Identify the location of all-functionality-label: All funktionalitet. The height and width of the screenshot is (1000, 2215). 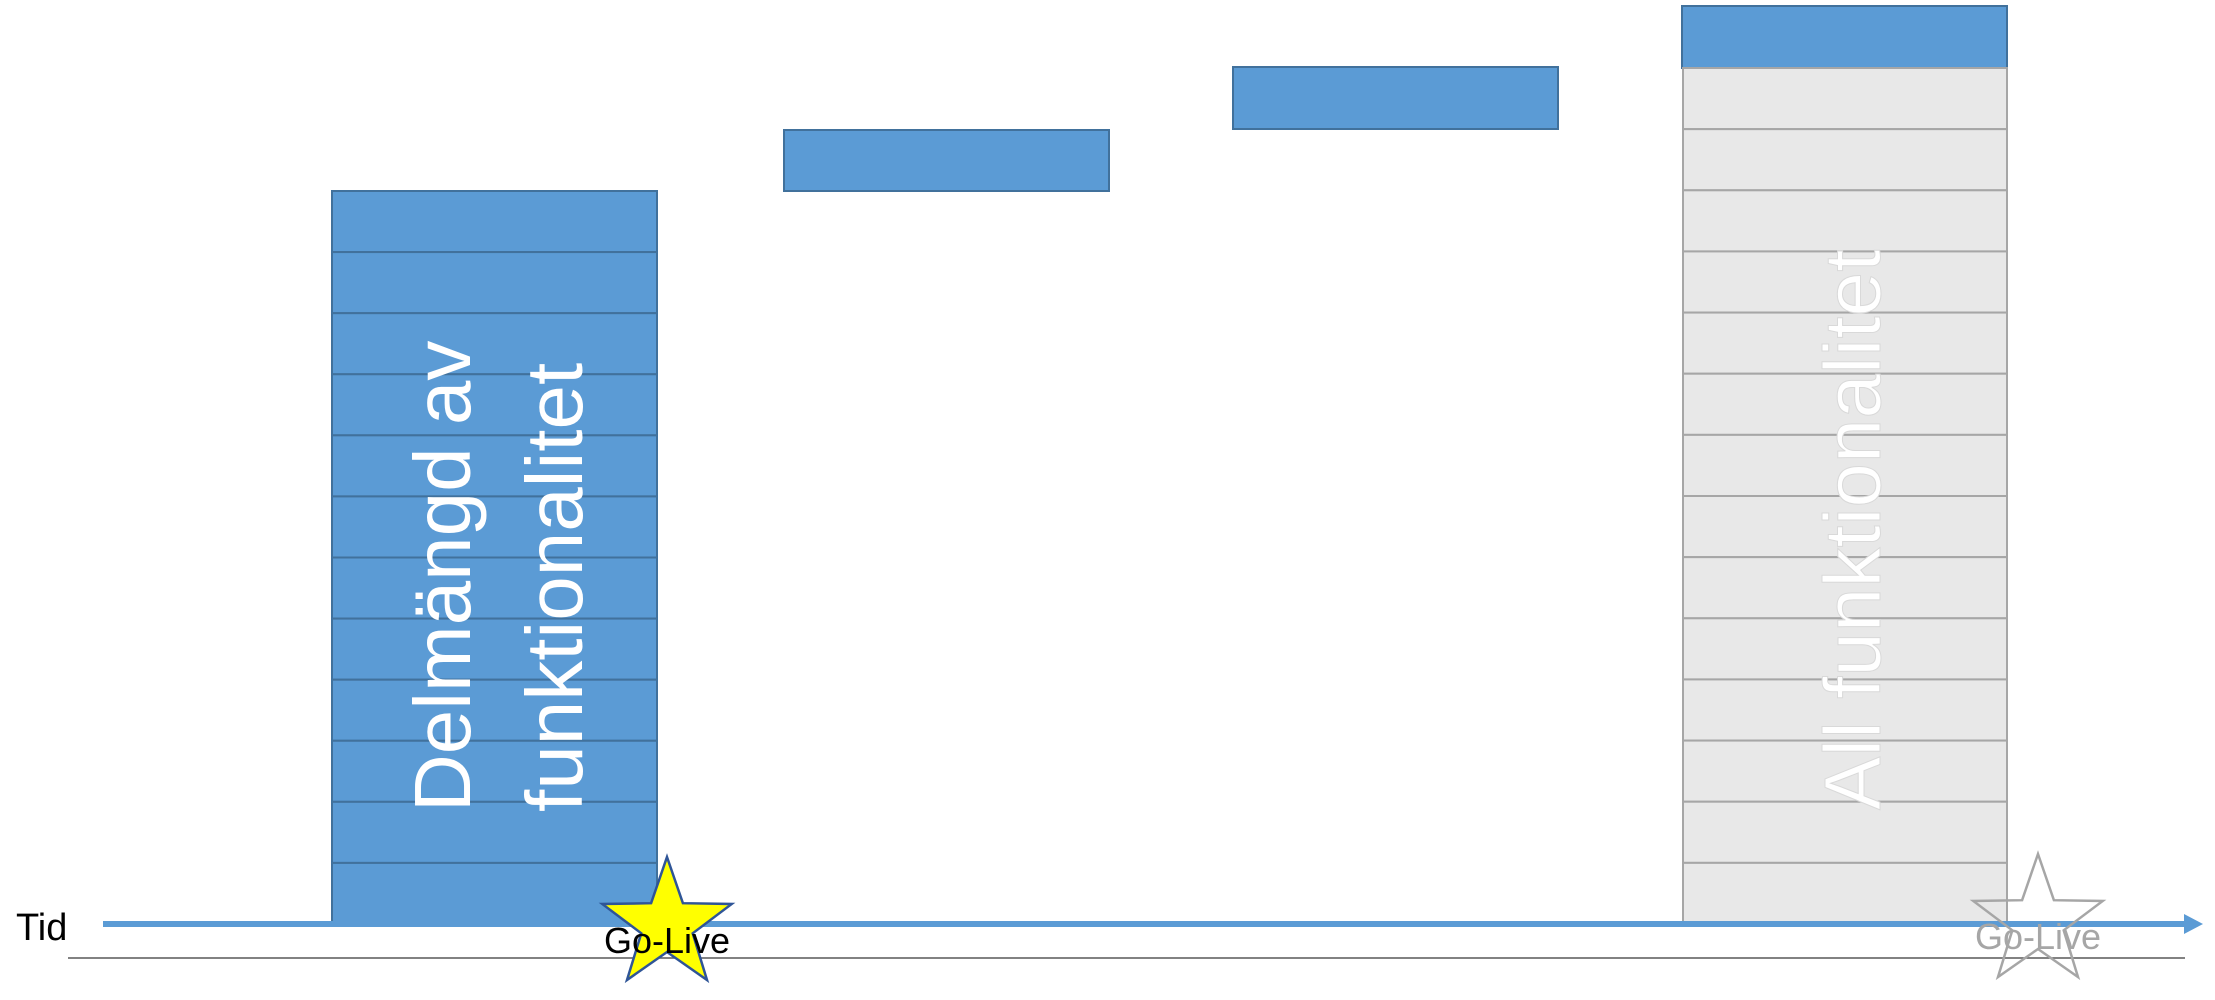
(1852, 530).